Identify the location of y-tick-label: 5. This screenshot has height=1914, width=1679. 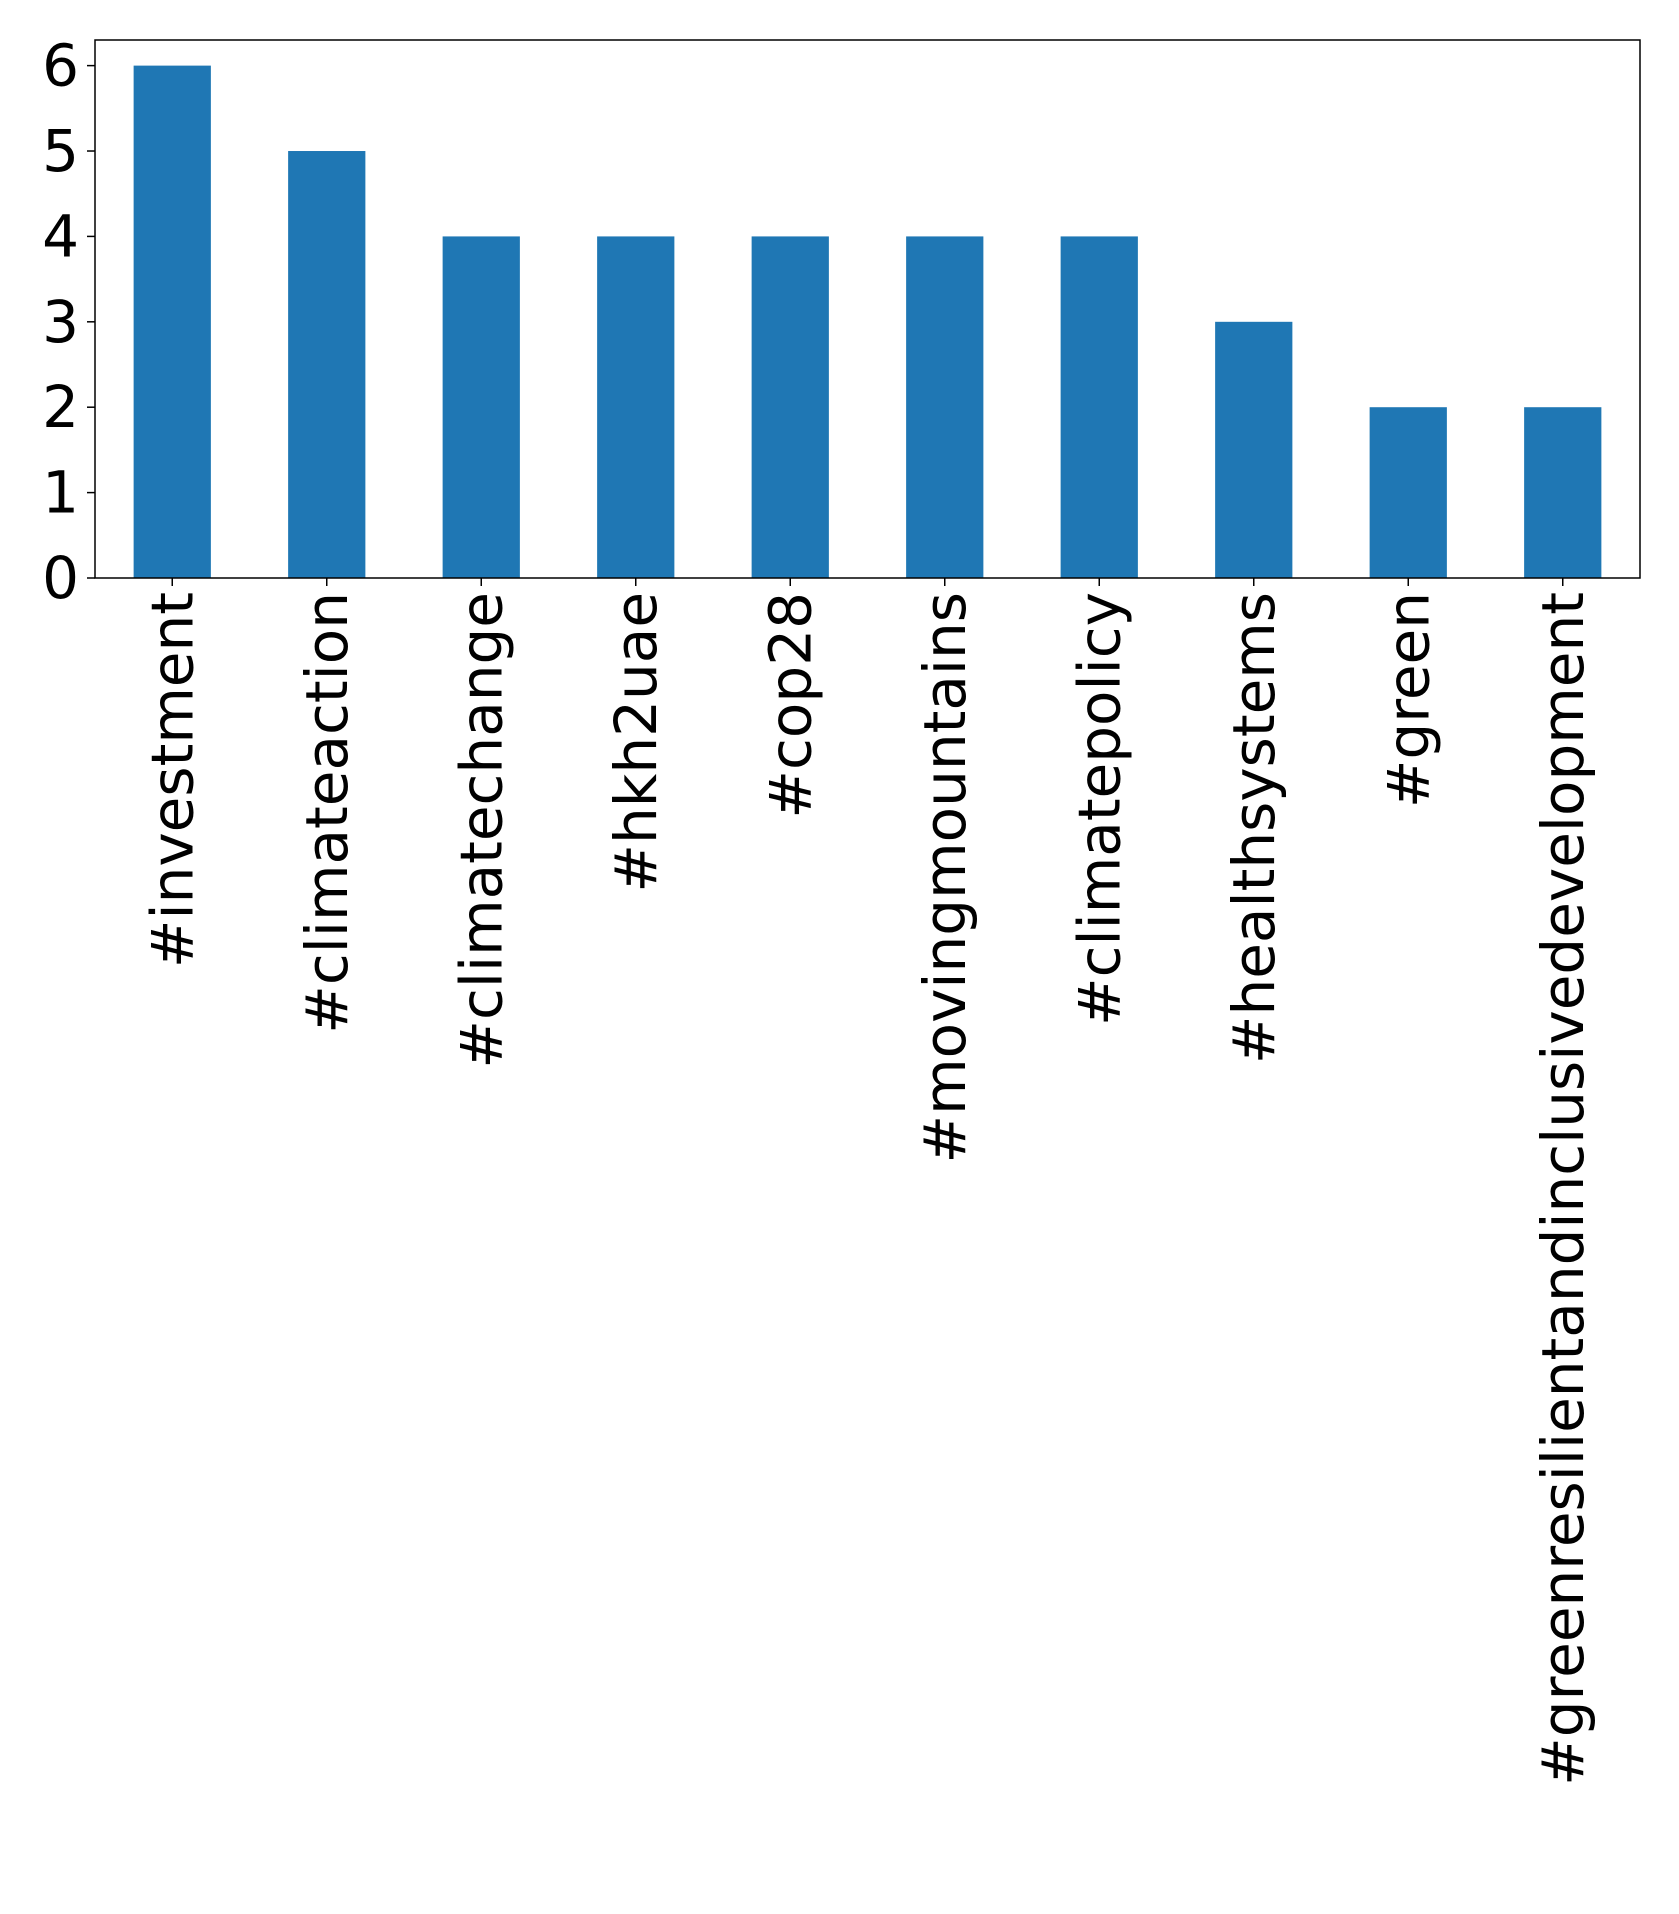
(60, 151).